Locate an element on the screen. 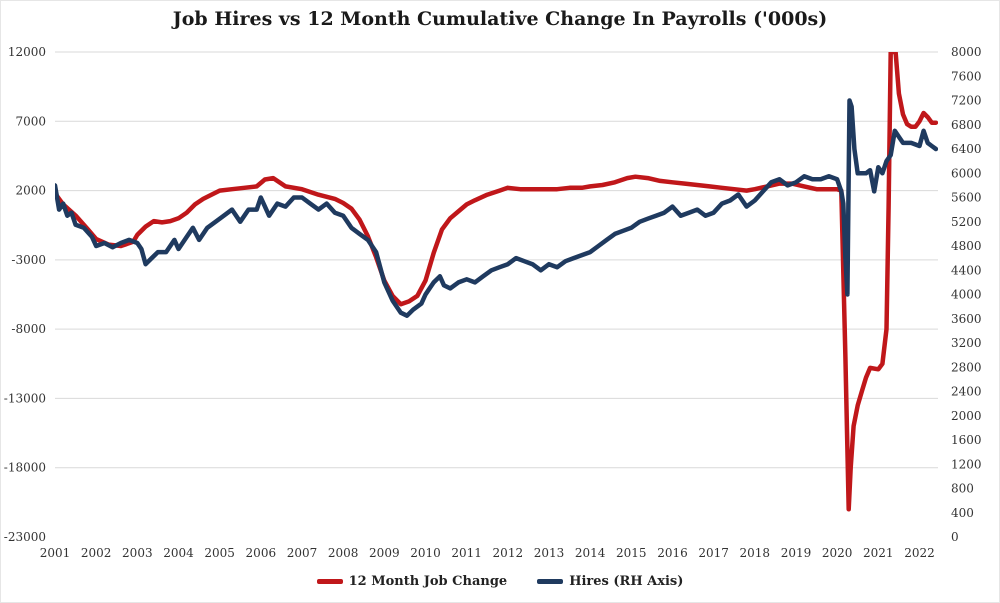  right-tick-label: 6400 is located at coordinates (966, 149).